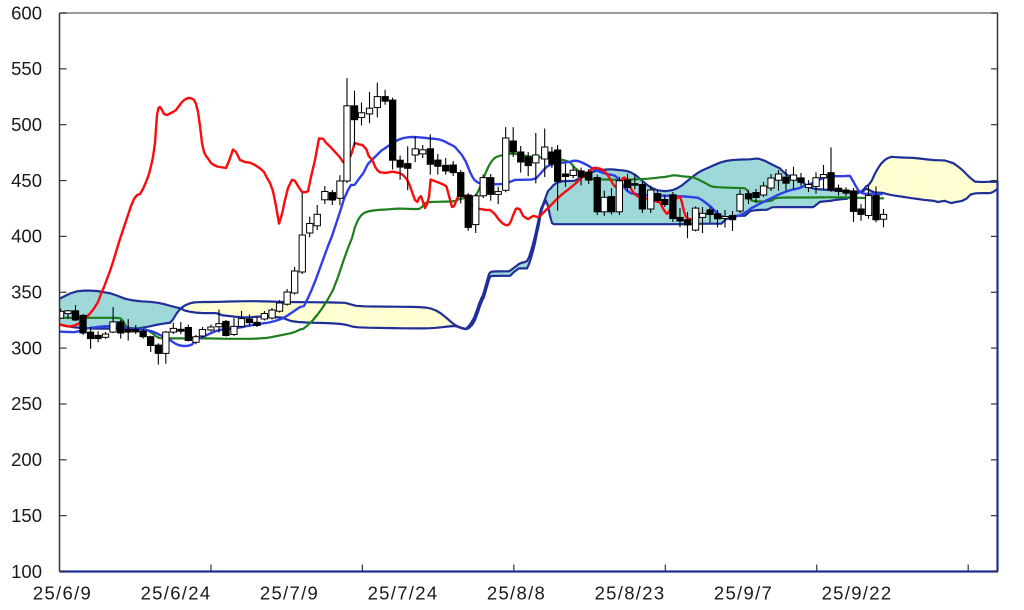 The image size is (1024, 610). Describe the element at coordinates (403, 593) in the screenshot. I see `svg-text: 25/7/24` at that location.